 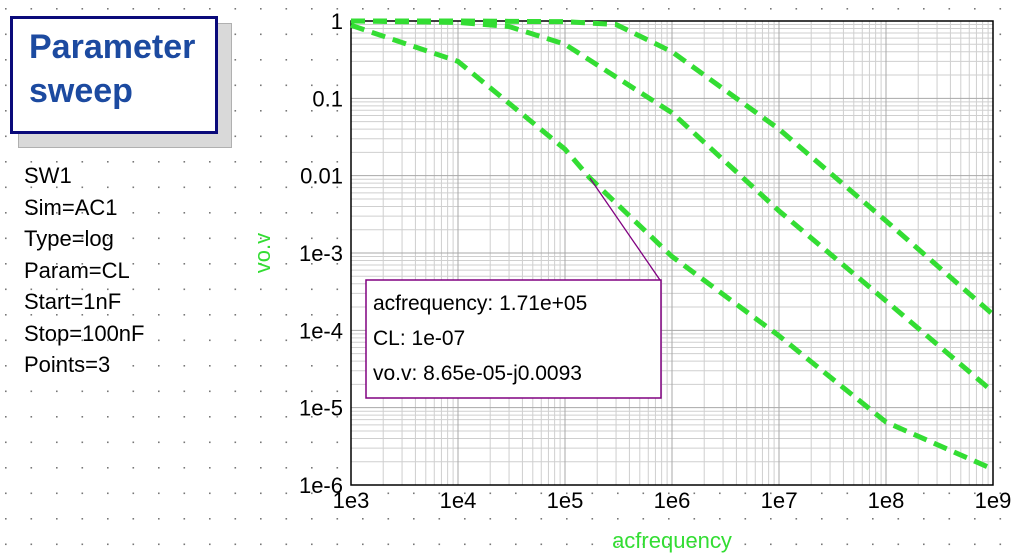 What do you see at coordinates (419, 338) in the screenshot?
I see `marker-text-line: CL: 1e-07` at bounding box center [419, 338].